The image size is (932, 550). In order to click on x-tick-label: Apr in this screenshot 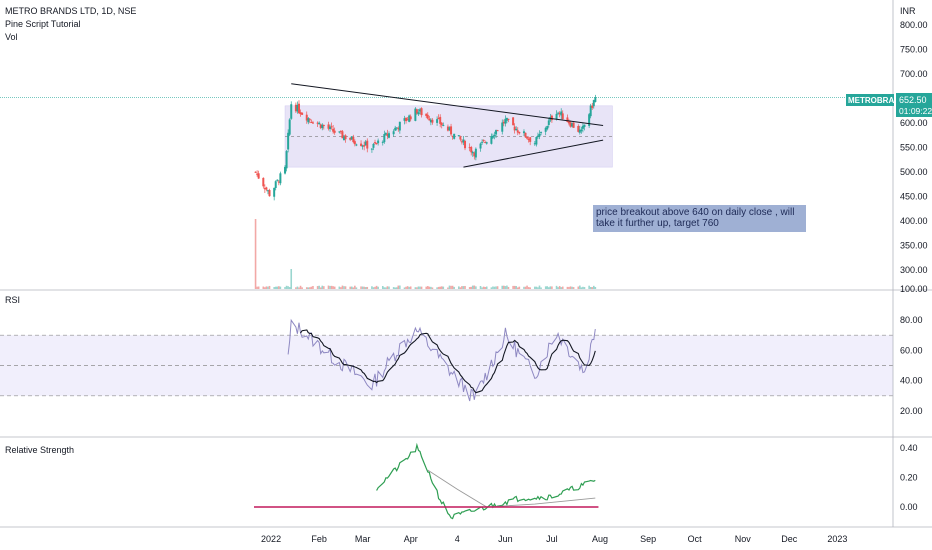, I will do `click(411, 539)`.